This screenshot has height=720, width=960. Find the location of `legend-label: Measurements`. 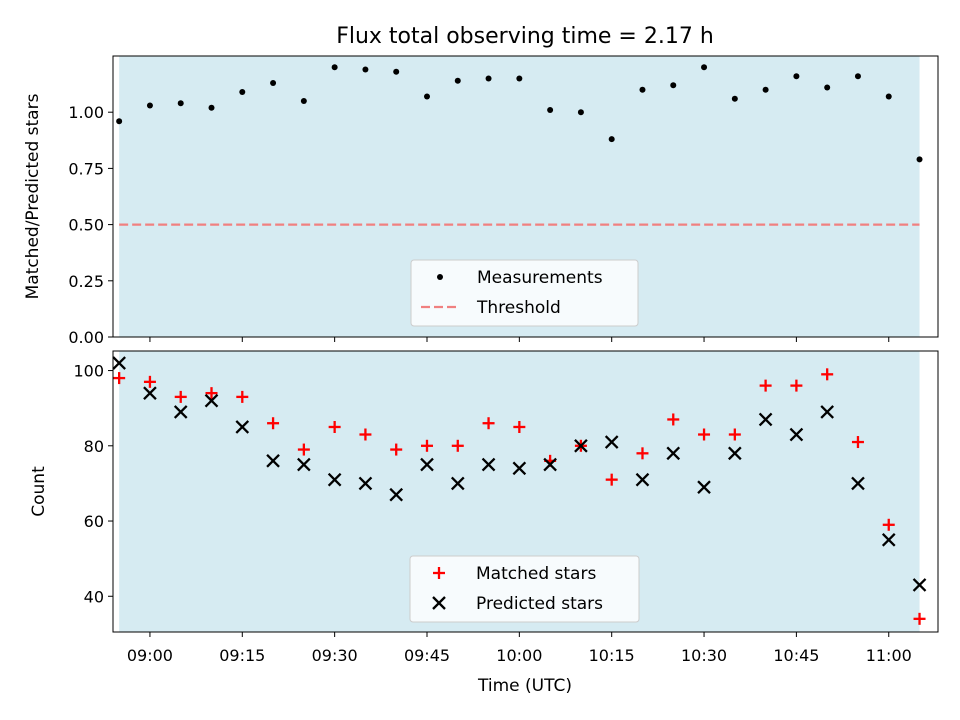

legend-label: Measurements is located at coordinates (540, 278).